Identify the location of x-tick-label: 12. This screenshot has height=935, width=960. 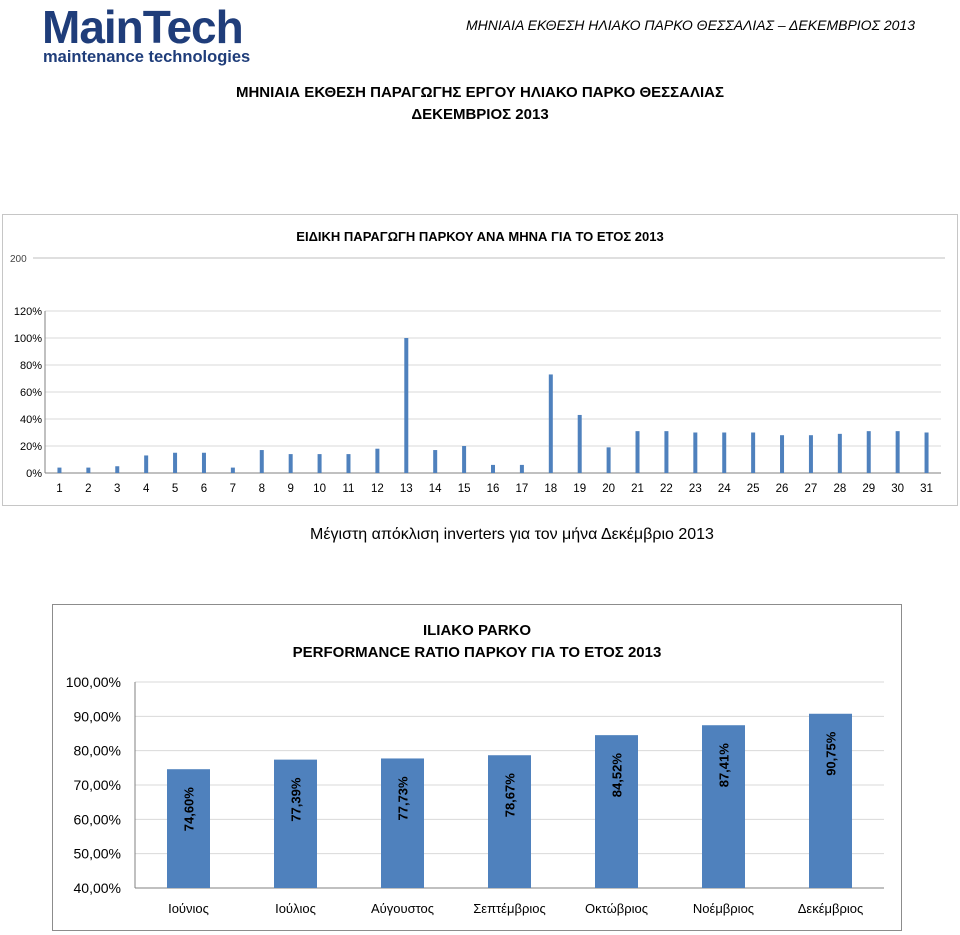
(377, 489).